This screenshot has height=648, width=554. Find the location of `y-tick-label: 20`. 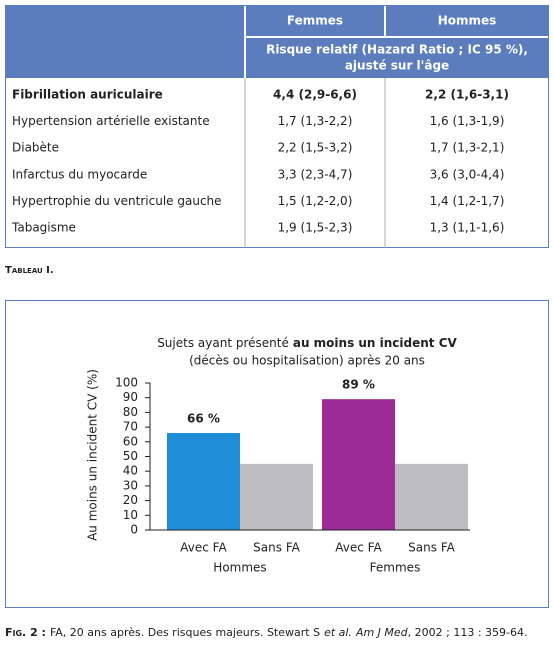

y-tick-label: 20 is located at coordinates (130, 500).